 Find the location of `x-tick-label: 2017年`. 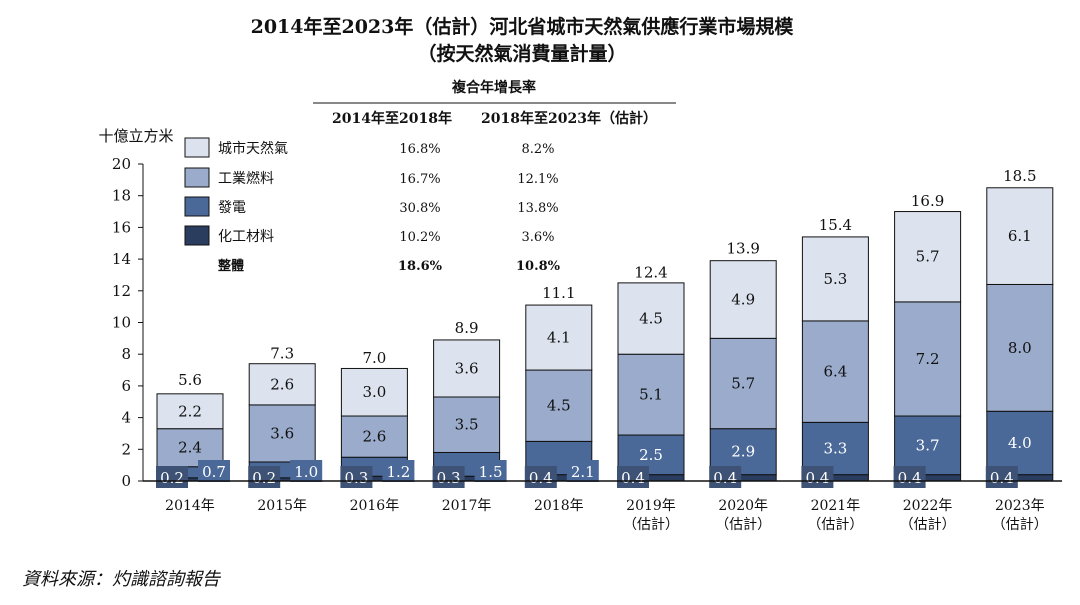

x-tick-label: 2017年 is located at coordinates (467, 506).